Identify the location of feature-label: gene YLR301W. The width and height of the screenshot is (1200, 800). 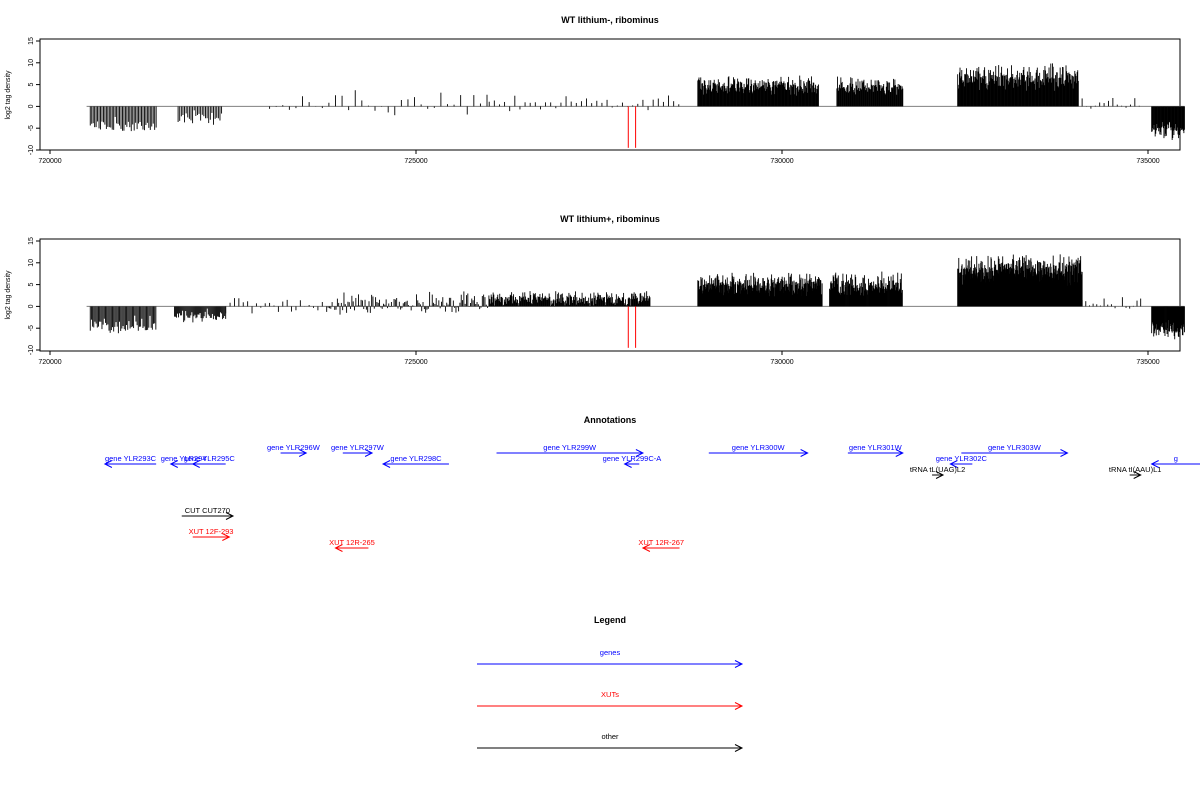
(876, 447).